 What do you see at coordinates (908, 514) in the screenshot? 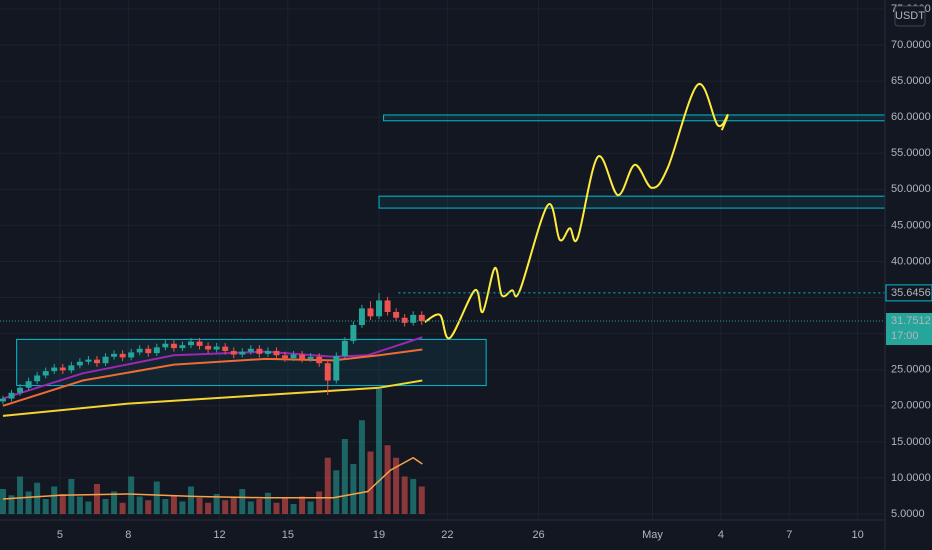
I see `y-tick-label: 5.0000` at bounding box center [908, 514].